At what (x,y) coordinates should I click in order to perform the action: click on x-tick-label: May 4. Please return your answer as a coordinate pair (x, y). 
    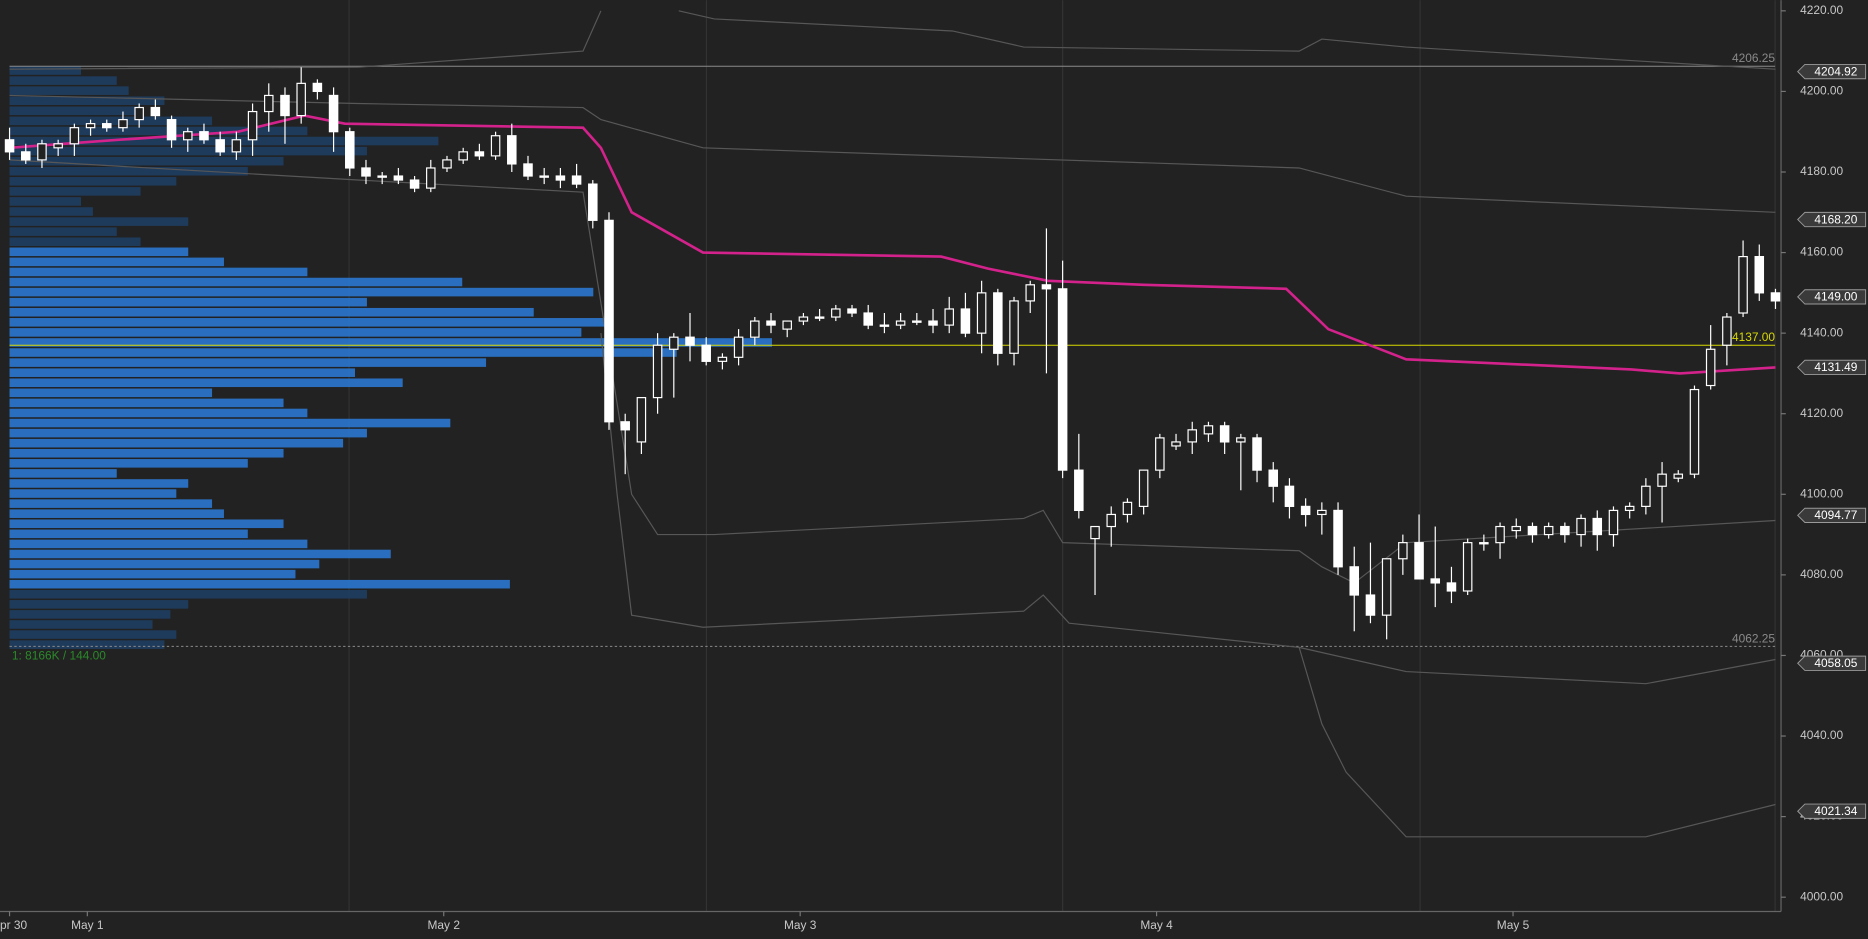
    Looking at the image, I should click on (1156, 925).